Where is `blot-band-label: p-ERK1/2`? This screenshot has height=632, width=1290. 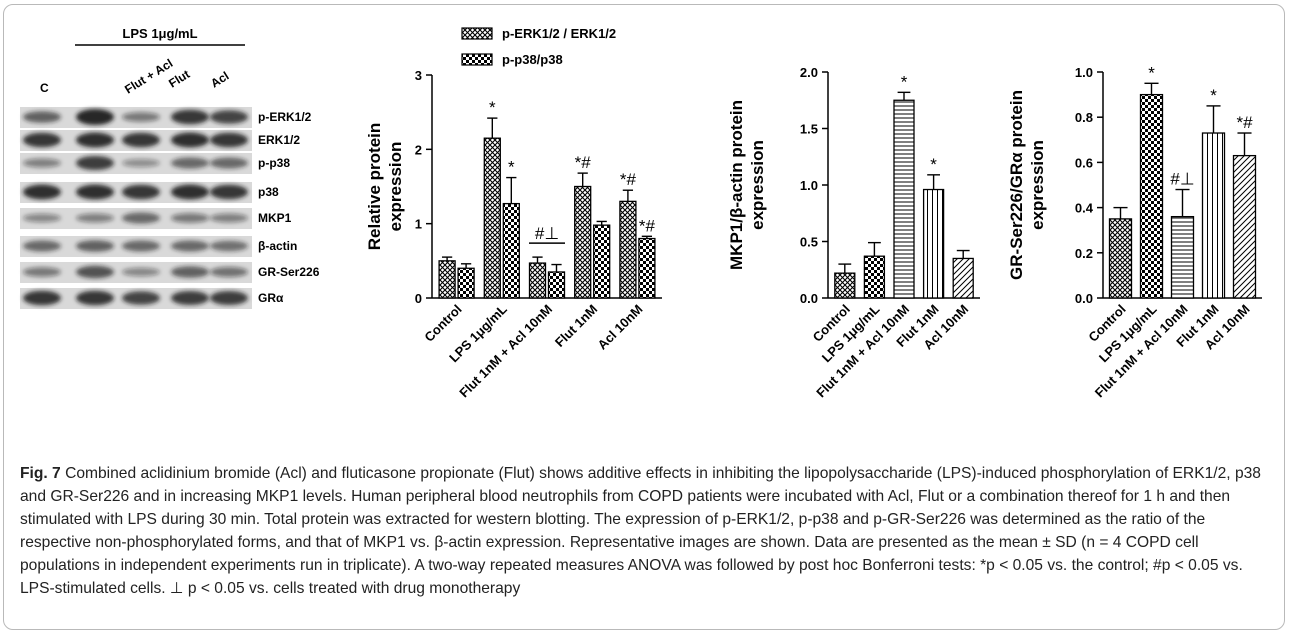 blot-band-label: p-ERK1/2 is located at coordinates (285, 117).